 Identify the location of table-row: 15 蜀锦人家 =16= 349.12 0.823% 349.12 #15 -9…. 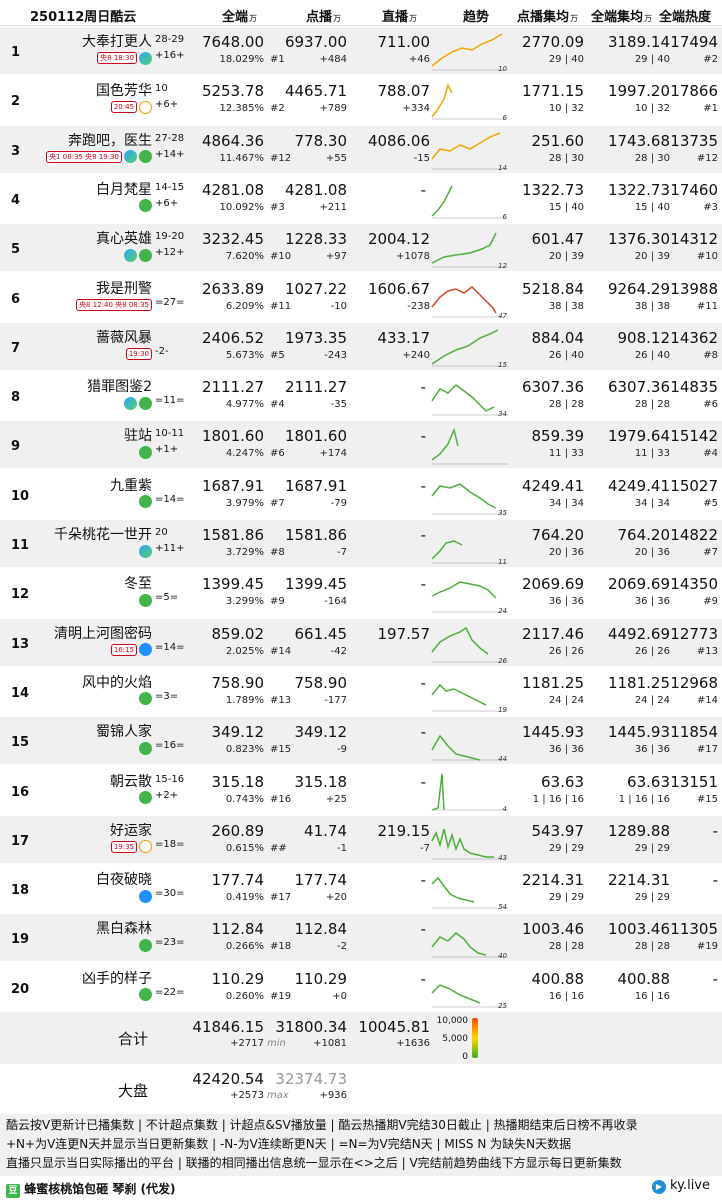
(361, 741).